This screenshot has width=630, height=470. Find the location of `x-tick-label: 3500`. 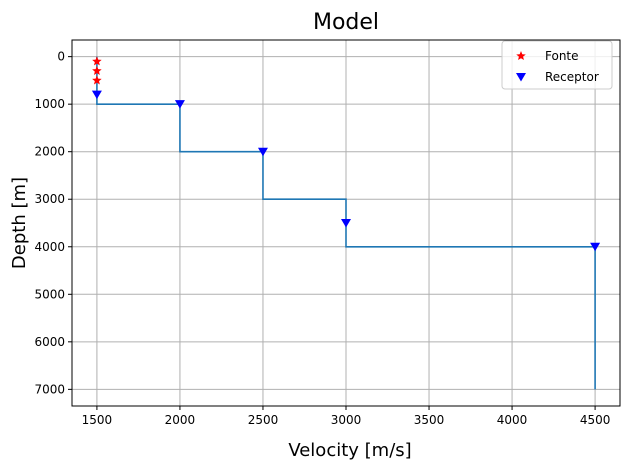

x-tick-label: 3500 is located at coordinates (429, 420).